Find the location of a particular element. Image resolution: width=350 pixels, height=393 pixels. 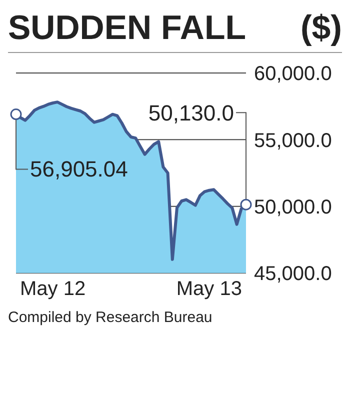

y-tick-label: 60,000.0 is located at coordinates (293, 74).